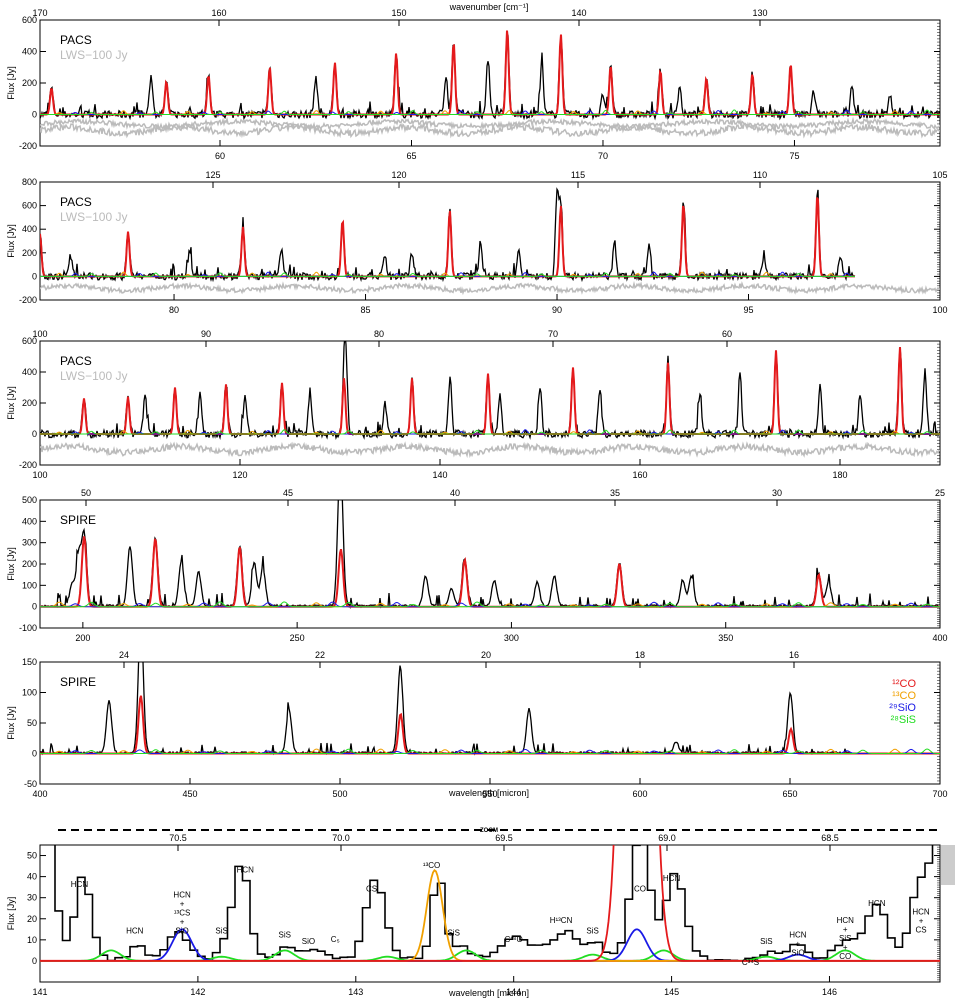  I want to click on top-tick-label: 68.5, so click(830, 838).